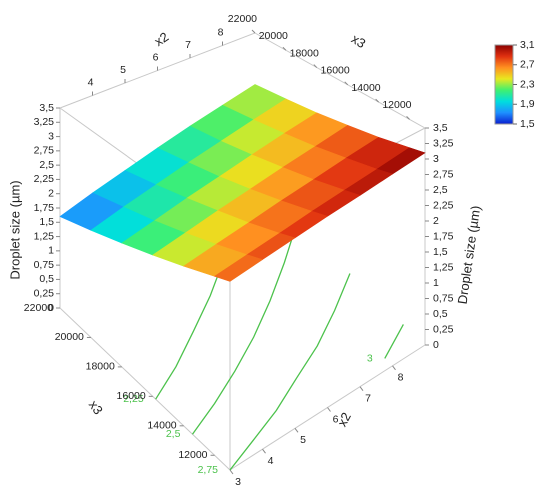 The width and height of the screenshot is (550, 489). I want to click on x2-tick-label: 3, so click(238, 482).